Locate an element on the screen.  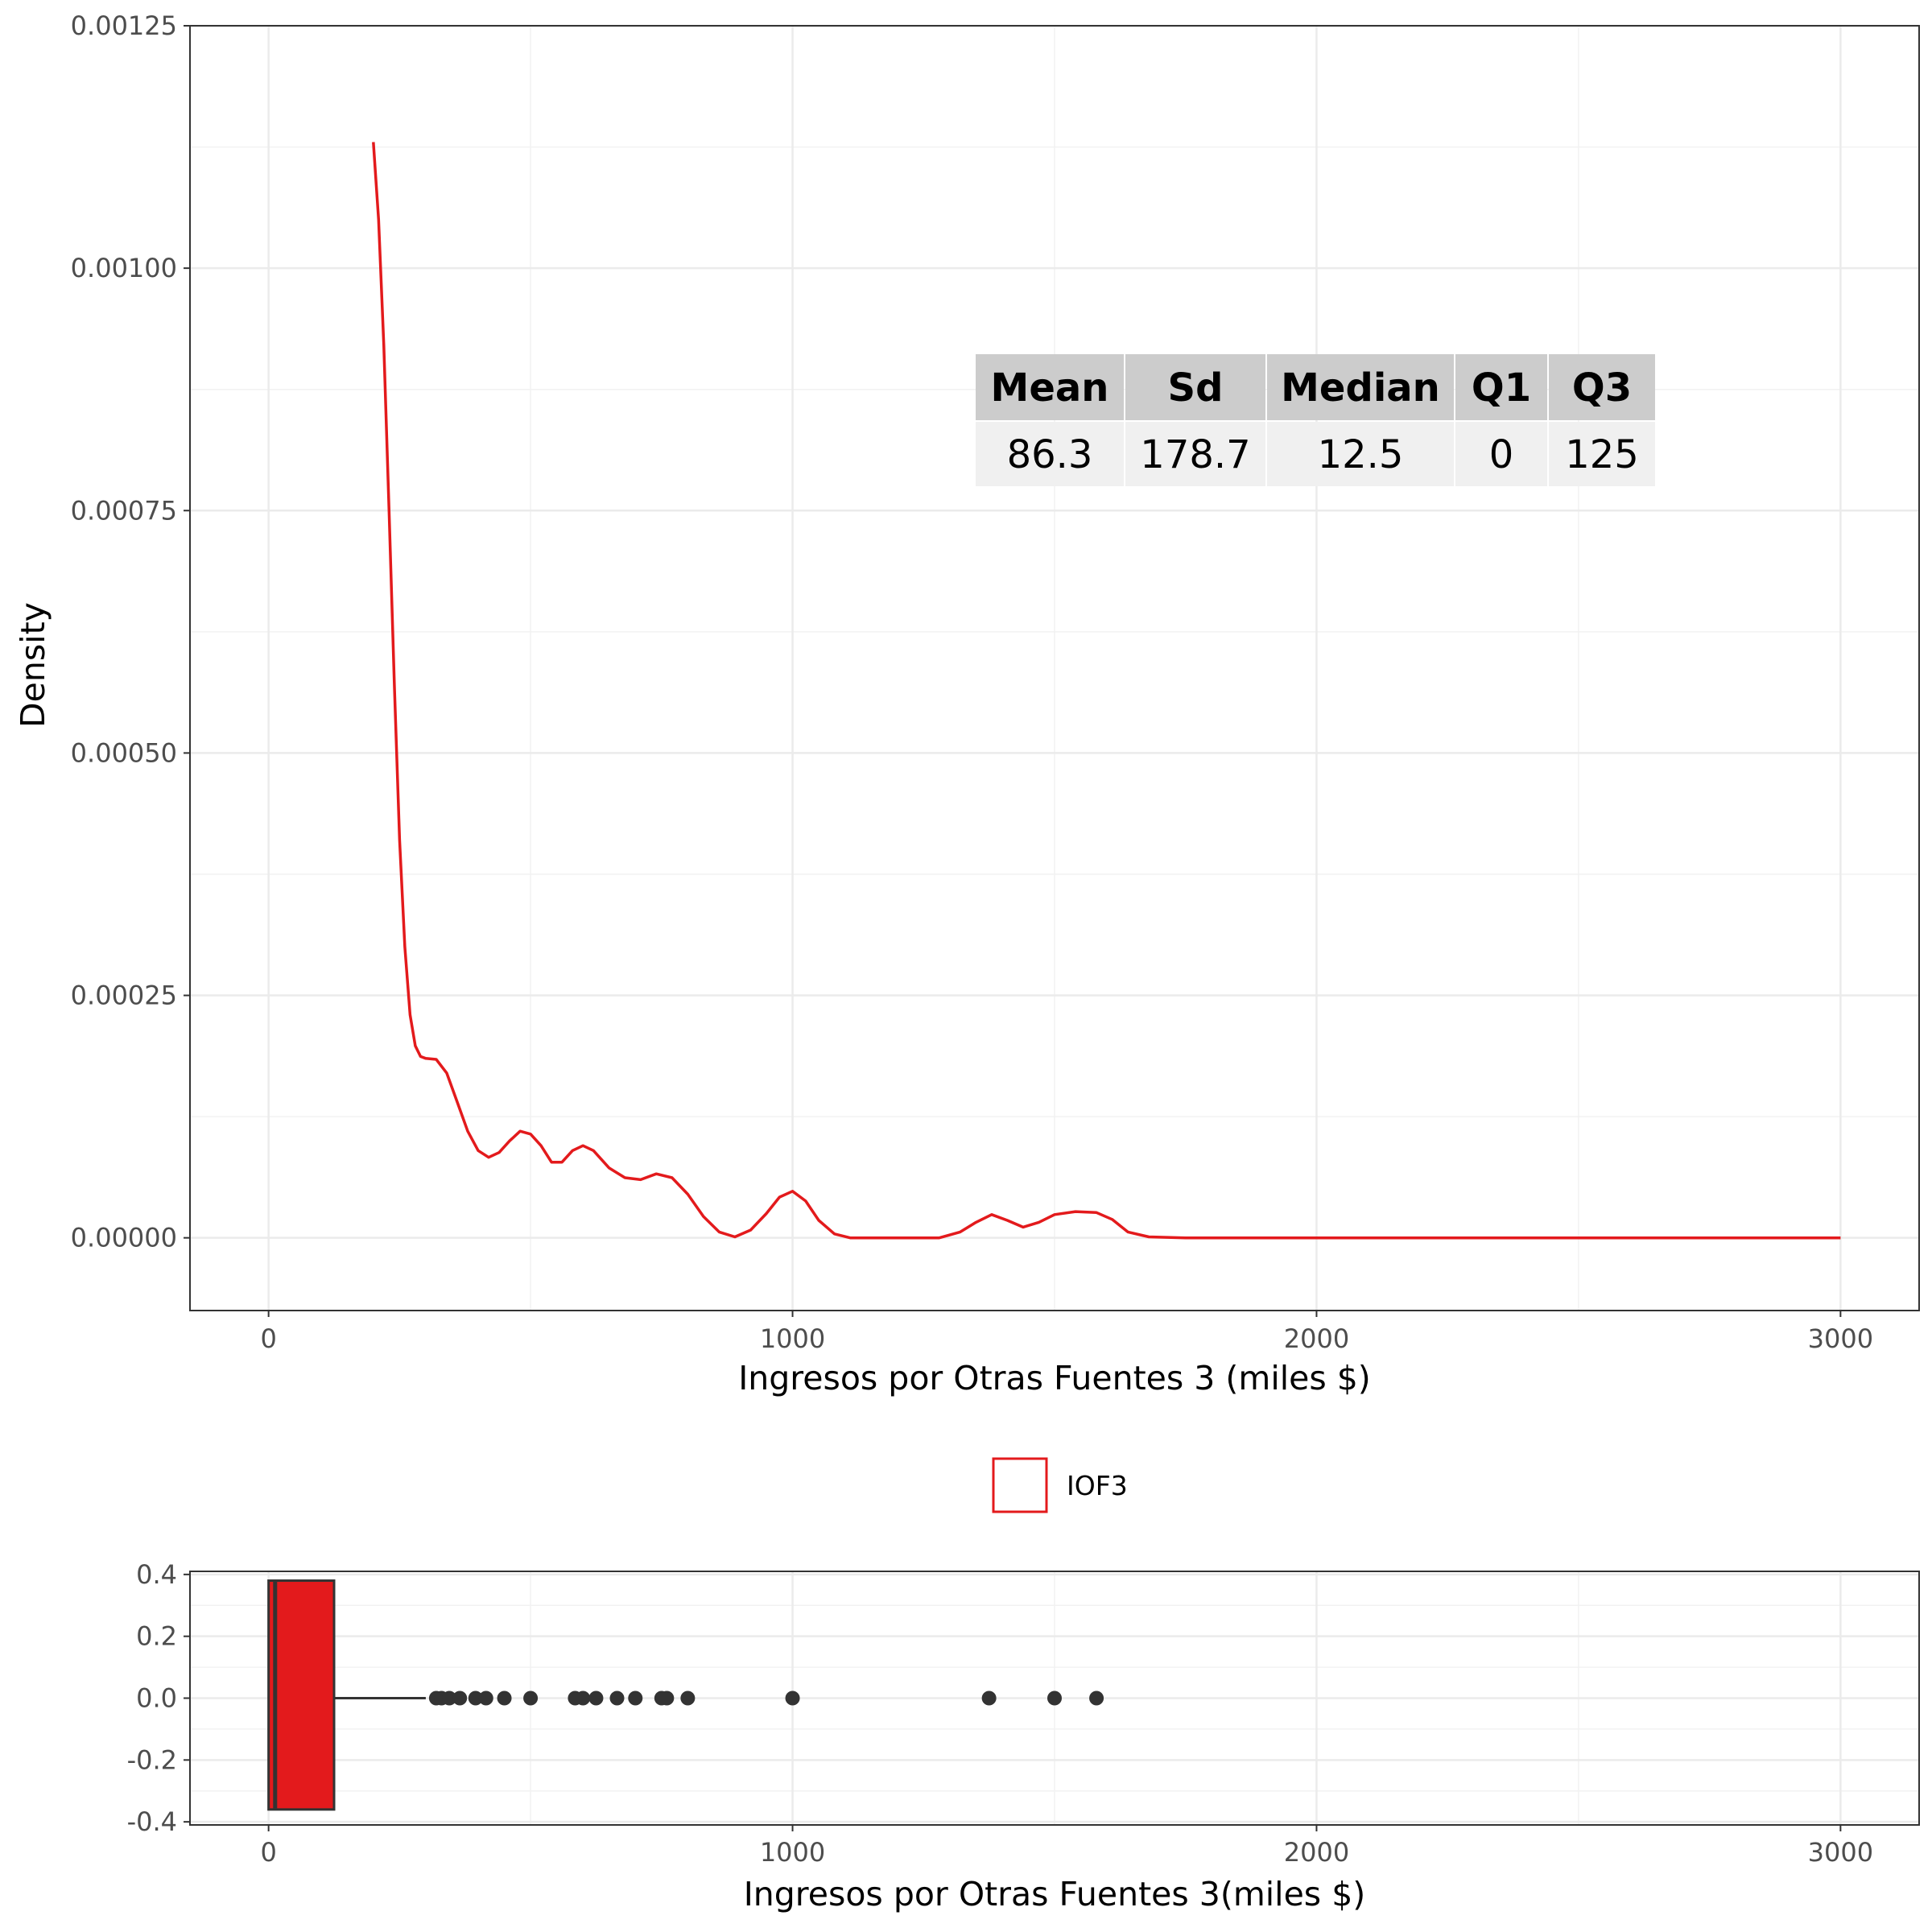
stats-header-median: Median is located at coordinates (1360, 388).